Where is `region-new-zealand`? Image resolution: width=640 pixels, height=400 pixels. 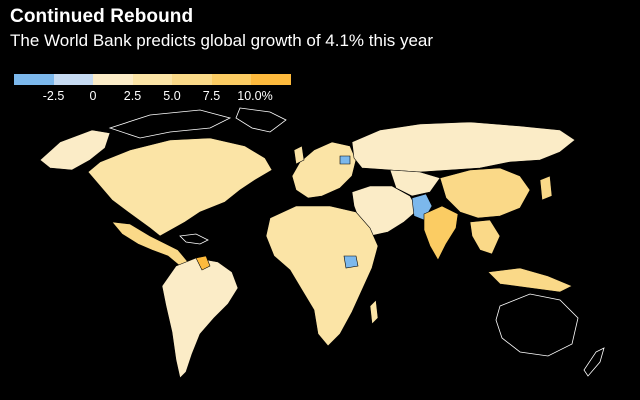 region-new-zealand is located at coordinates (594, 362).